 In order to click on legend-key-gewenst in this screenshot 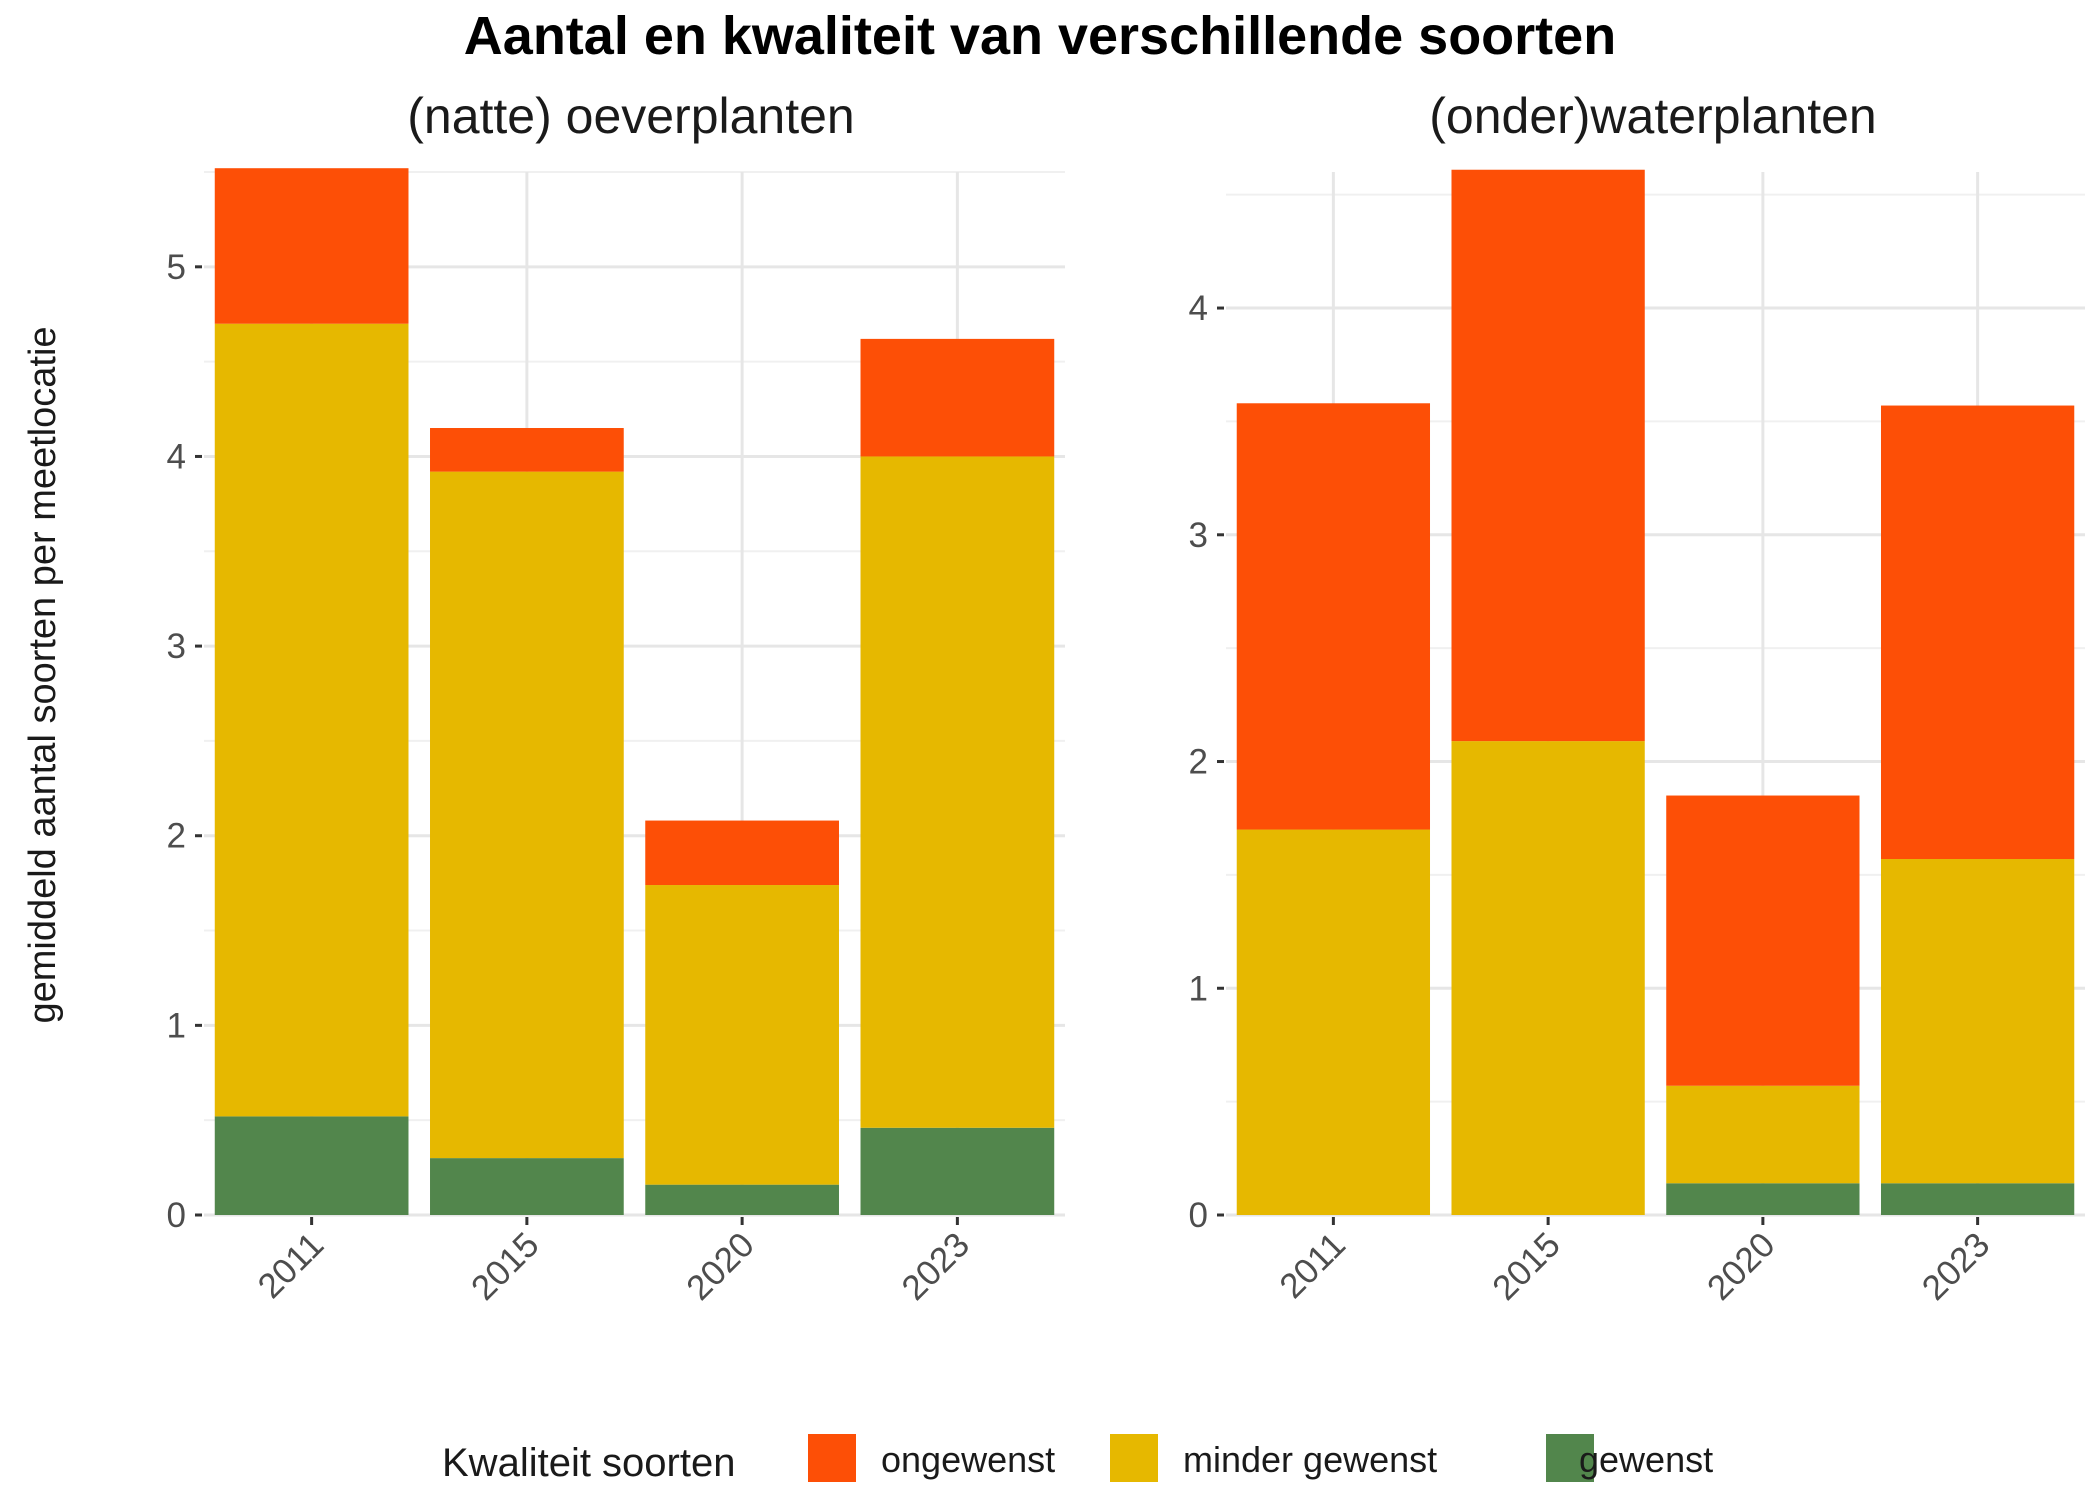, I will do `click(1570, 1458)`.